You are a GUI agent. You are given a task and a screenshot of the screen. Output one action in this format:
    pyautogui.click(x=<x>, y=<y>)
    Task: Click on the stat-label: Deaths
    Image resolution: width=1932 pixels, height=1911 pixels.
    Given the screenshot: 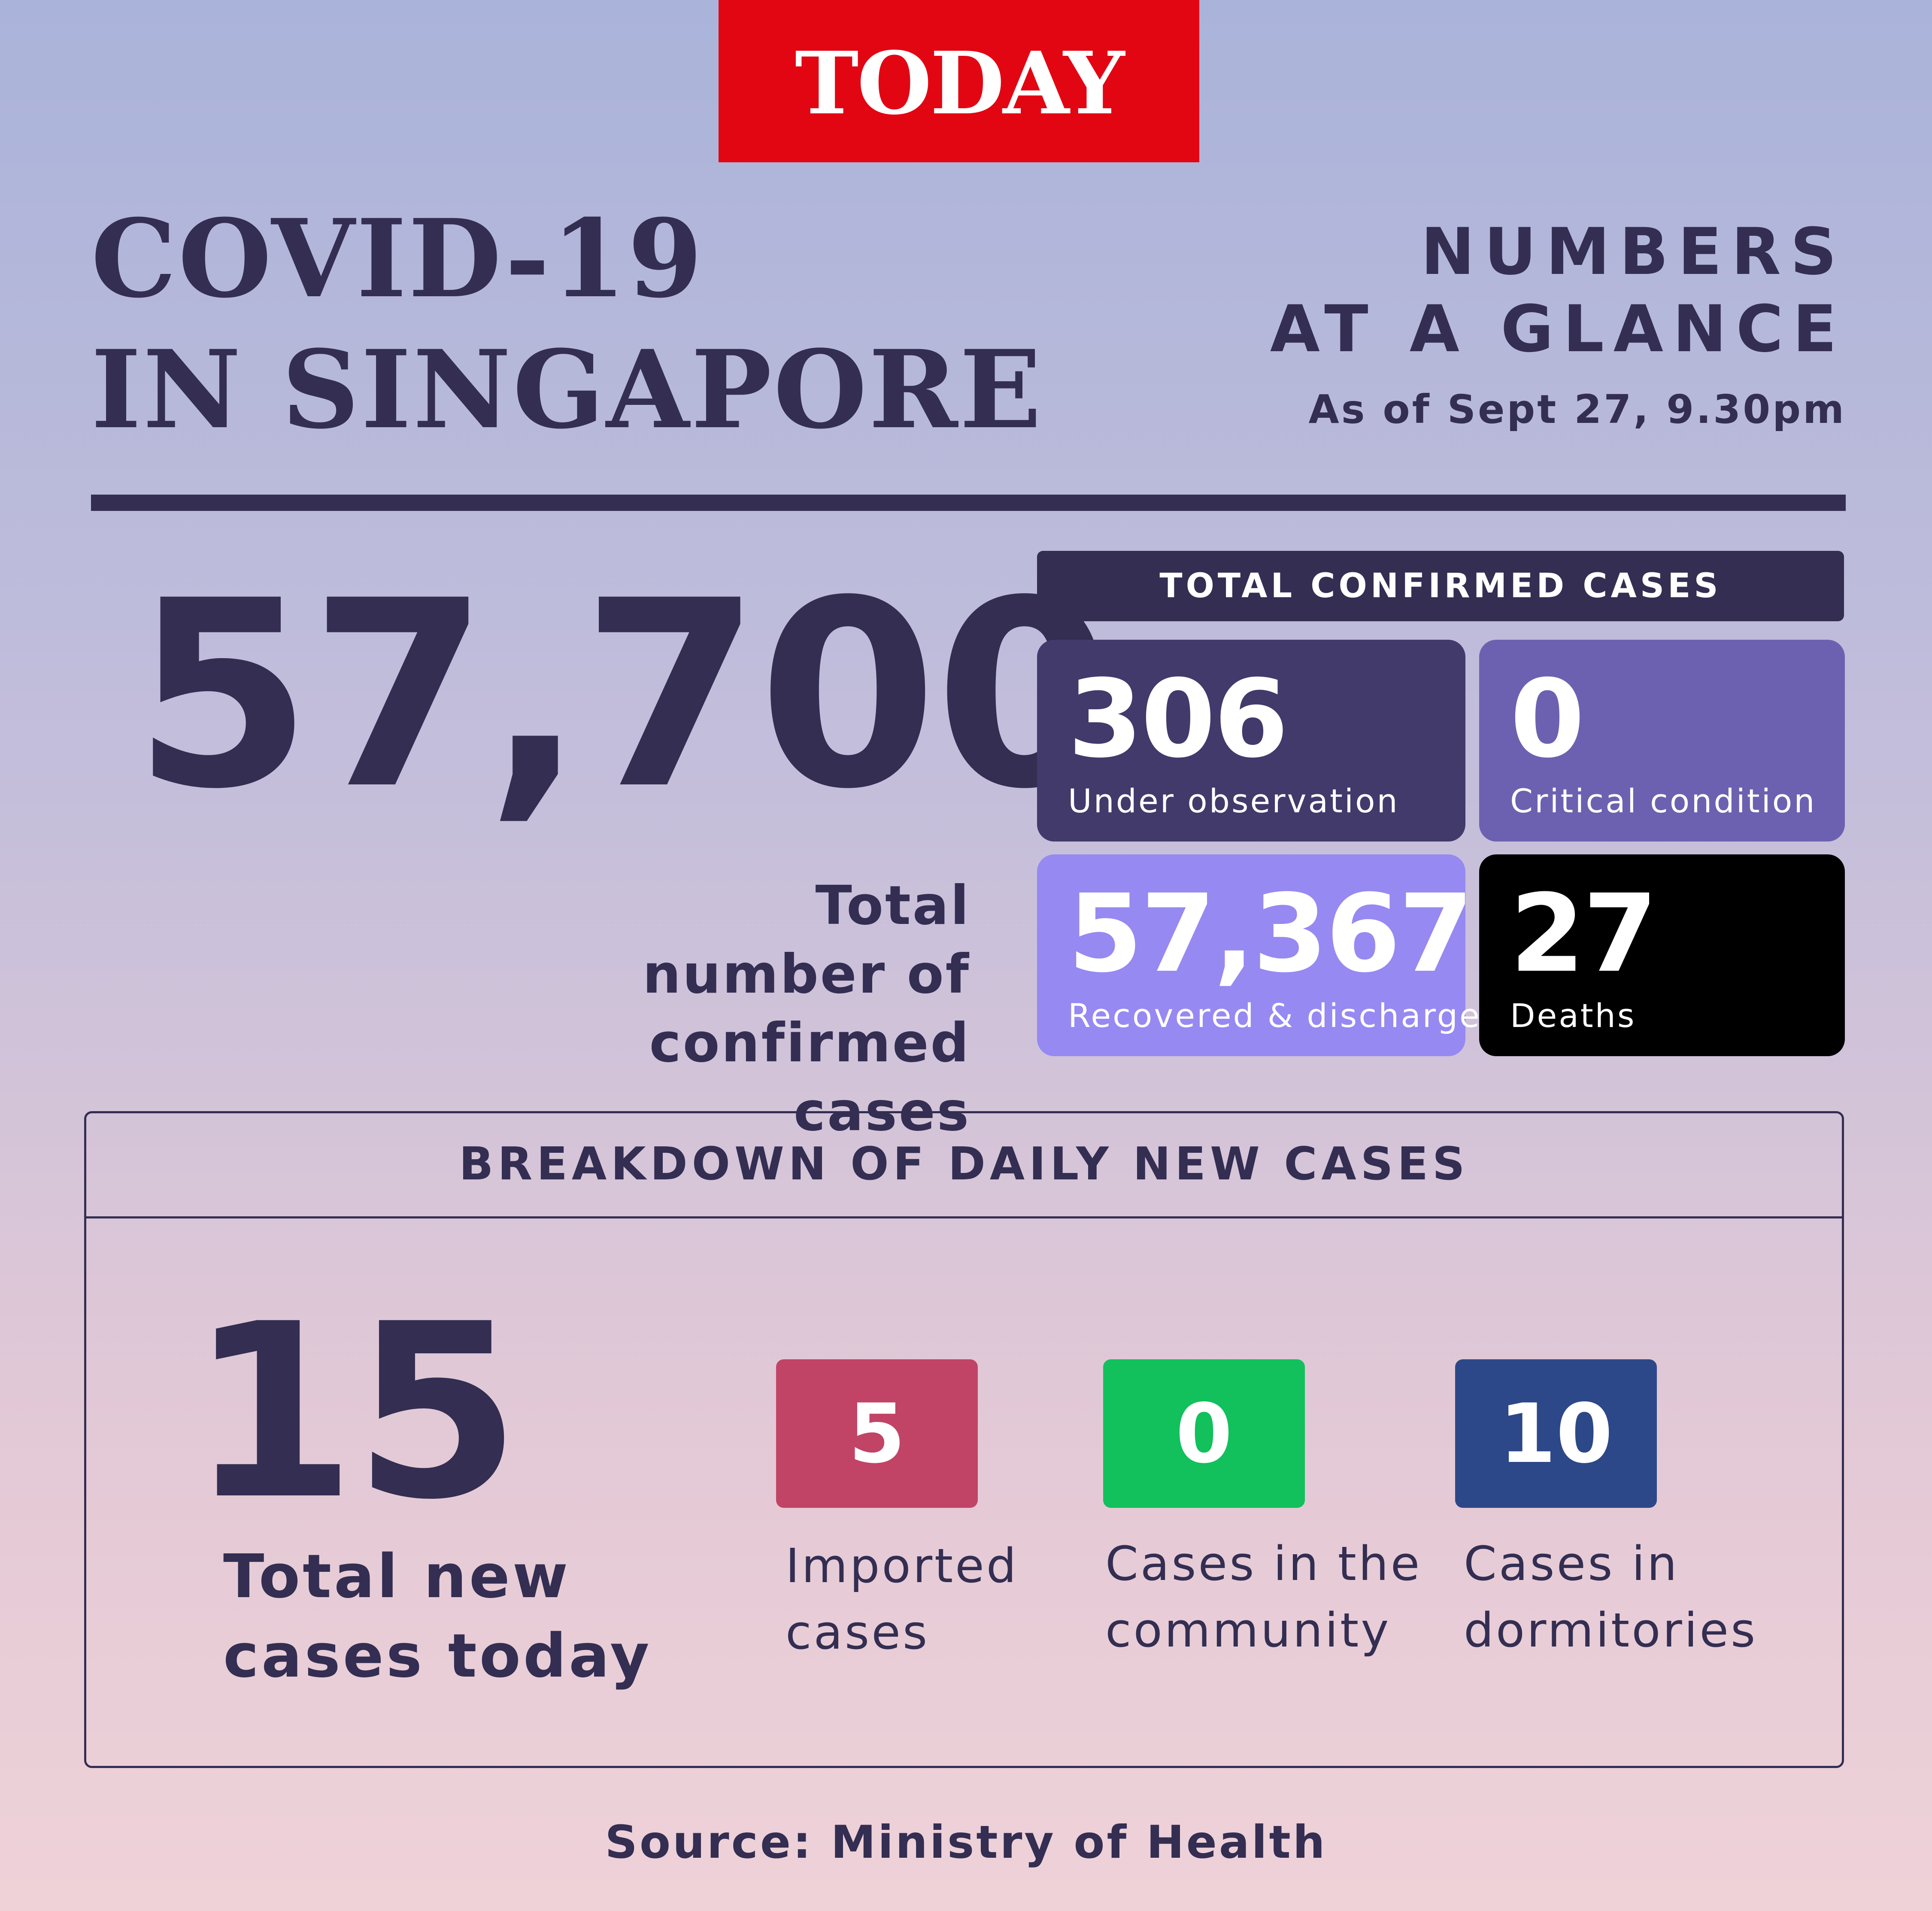 What is the action you would take?
    pyautogui.click(x=1573, y=1016)
    